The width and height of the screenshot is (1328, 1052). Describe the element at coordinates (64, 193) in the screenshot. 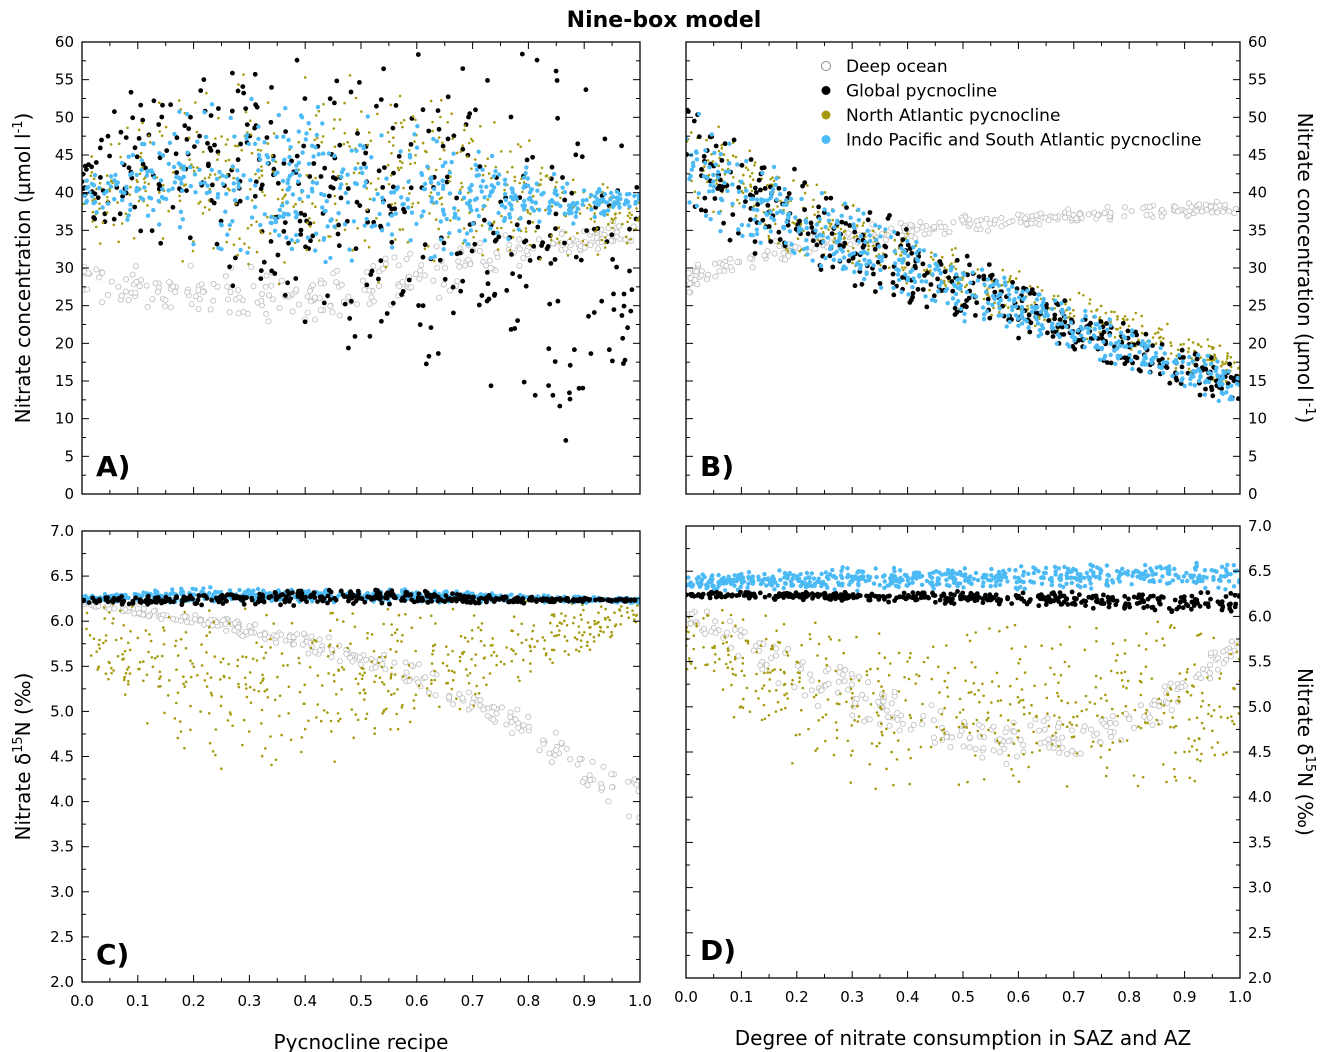

I see `y-tick-label: 40` at that location.